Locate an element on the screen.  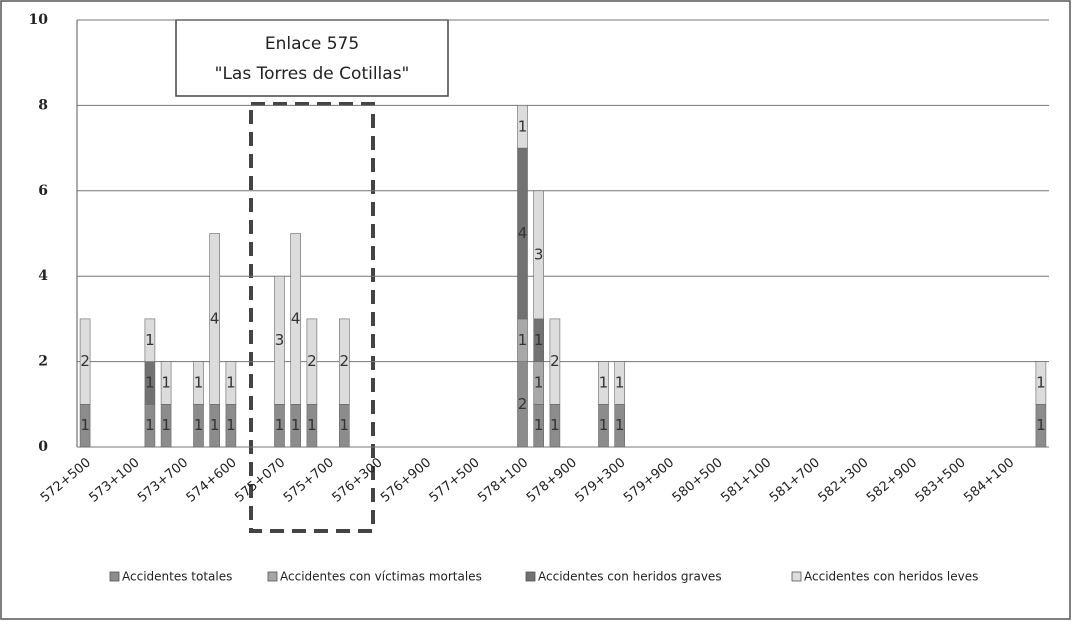
y-tick-label: 8 is located at coordinates (43, 105).